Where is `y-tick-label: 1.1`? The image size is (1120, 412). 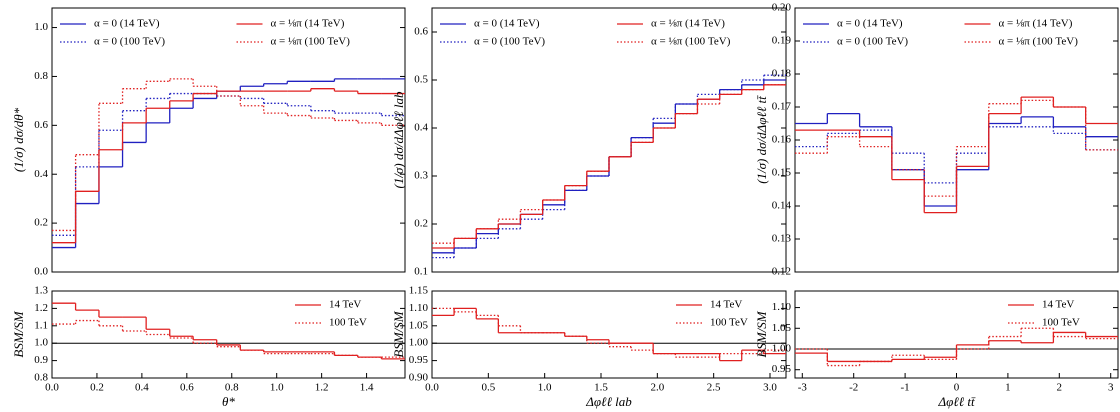 y-tick-label: 1.1 is located at coordinates (41, 325).